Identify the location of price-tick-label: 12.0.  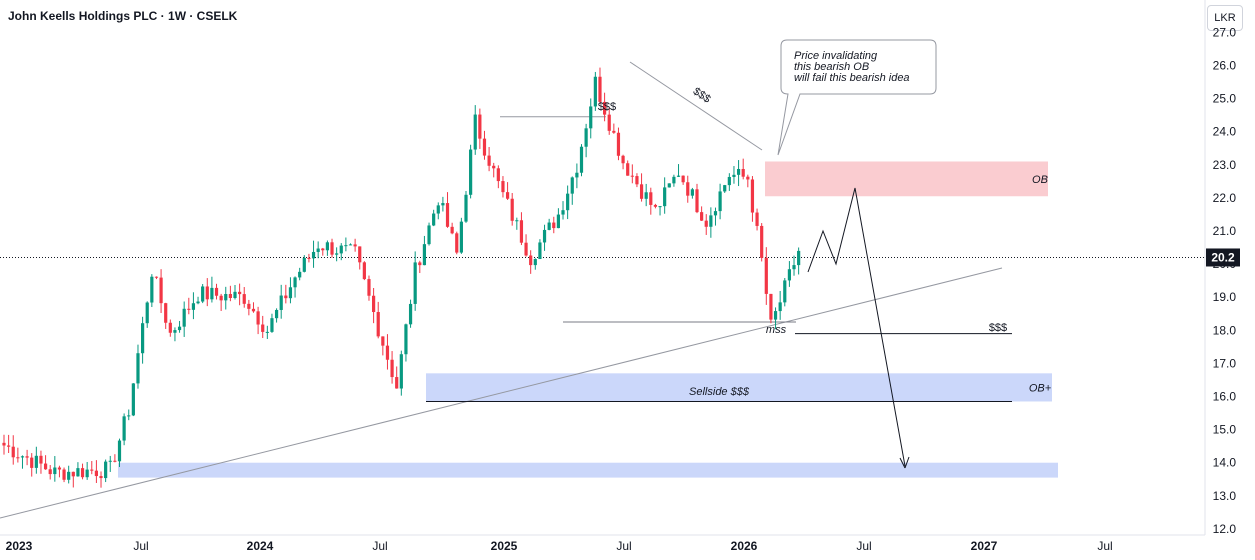
(1225, 529).